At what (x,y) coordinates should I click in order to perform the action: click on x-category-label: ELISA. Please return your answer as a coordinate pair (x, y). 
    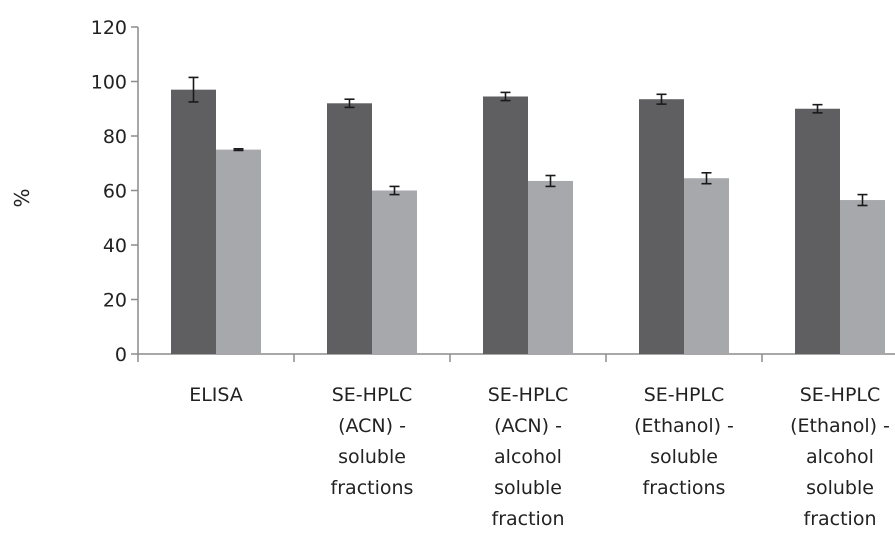
    Looking at the image, I should click on (216, 395).